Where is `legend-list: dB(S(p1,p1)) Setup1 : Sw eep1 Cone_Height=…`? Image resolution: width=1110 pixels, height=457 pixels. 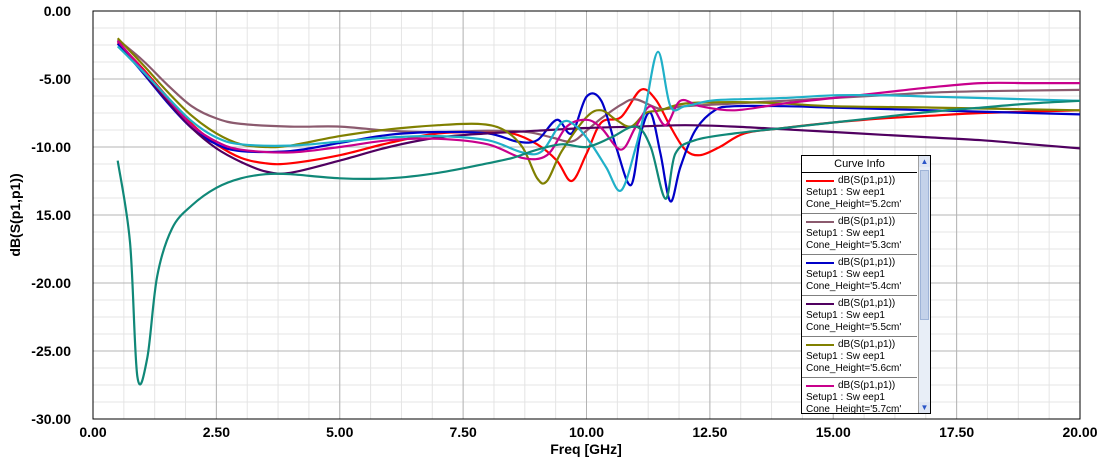
legend-list: dB(S(p1,p1)) Setup1 : Sw eep1 Cone_Height=… is located at coordinates (859, 293).